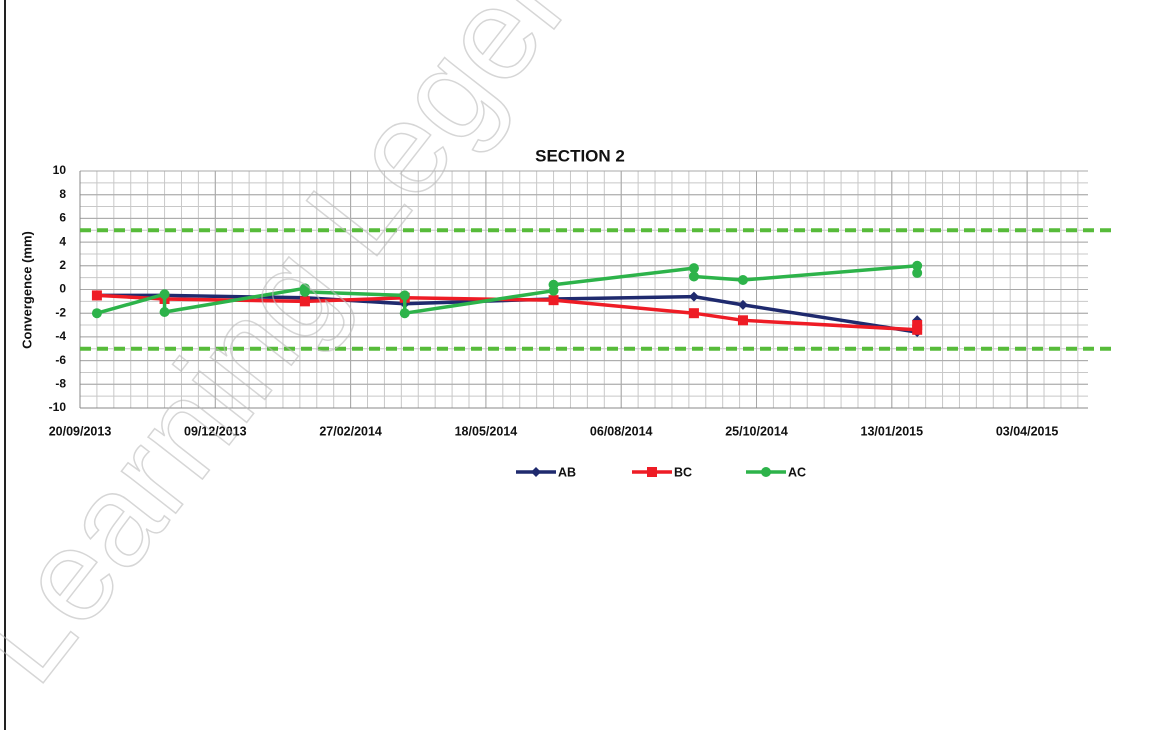 The width and height of the screenshot is (1154, 730). What do you see at coordinates (60, 170) in the screenshot?
I see `y-tick-label: 10` at bounding box center [60, 170].